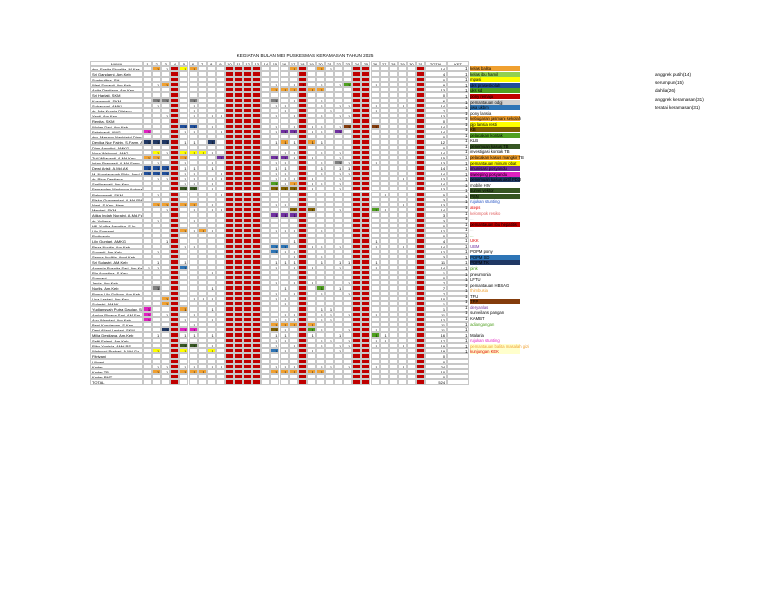 Image resolution: width=768 pixels, height=594 pixels. Describe the element at coordinates (116, 382) in the screenshot. I see `row-name: TOTAL` at that location.